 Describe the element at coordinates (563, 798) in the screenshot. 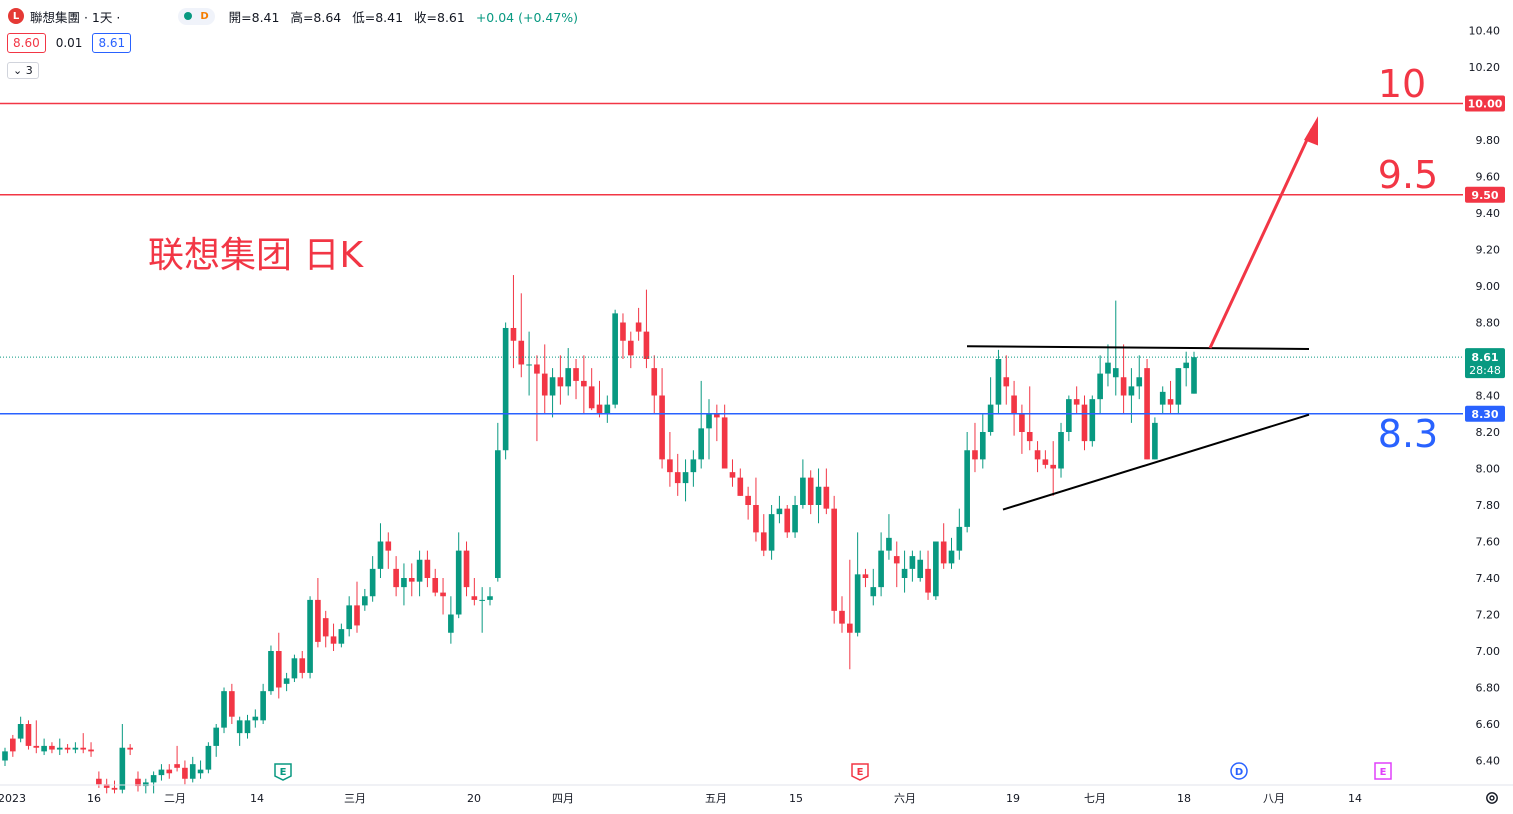

I see `x-tick-label: 四月` at that location.